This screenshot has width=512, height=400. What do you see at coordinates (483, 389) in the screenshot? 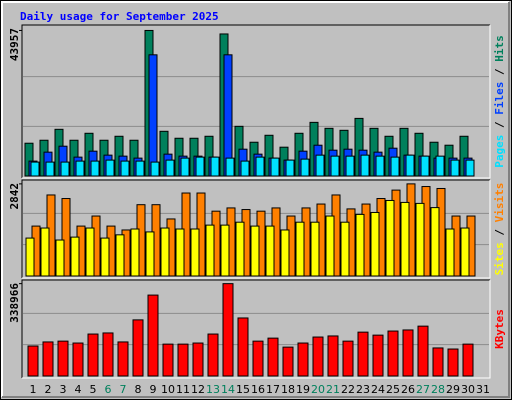
I see `x-tick-label: 31` at bounding box center [483, 389].